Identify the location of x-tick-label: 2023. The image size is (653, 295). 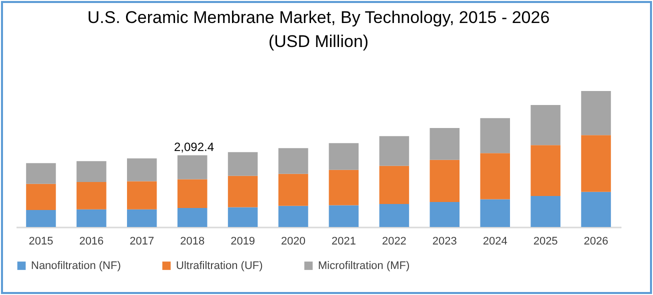
(444, 242).